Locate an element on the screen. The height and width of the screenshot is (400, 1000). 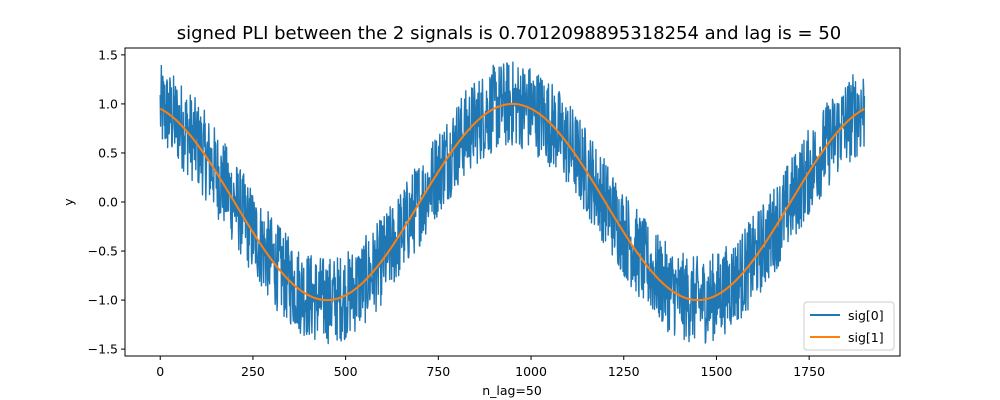
y-tick-label: 0.5 is located at coordinates (108, 152).